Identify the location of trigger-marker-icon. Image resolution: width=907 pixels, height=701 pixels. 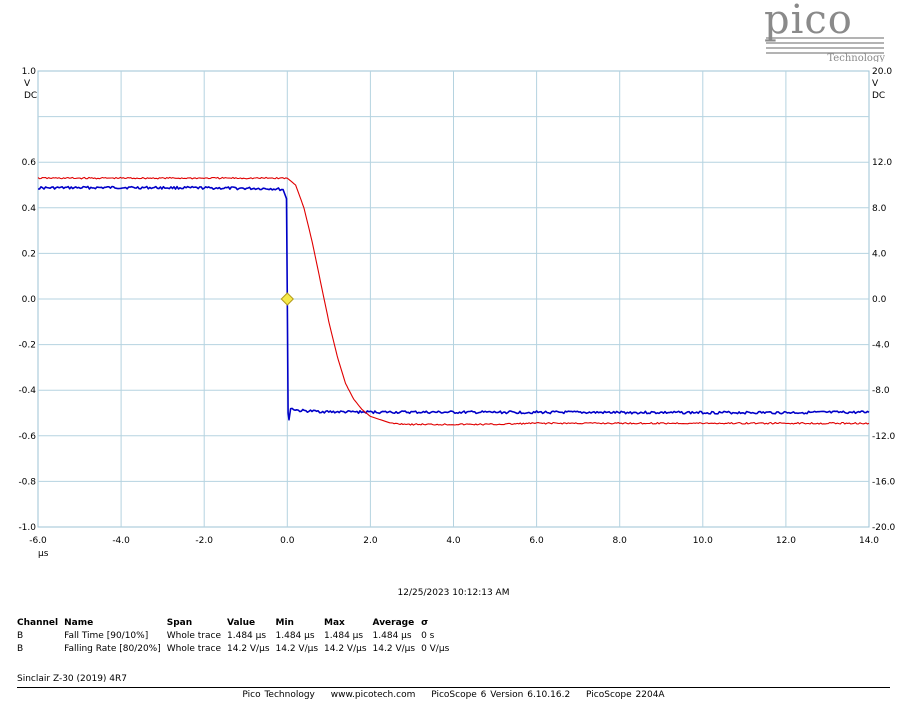
(287, 299).